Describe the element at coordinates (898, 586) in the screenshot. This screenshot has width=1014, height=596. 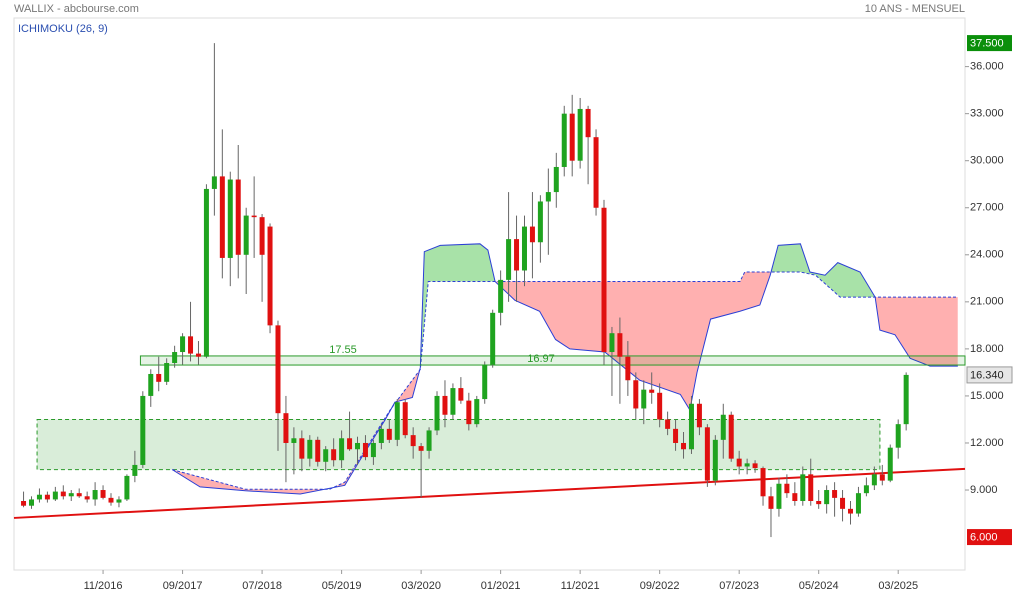
I see `x-tick-label: 03/2025` at that location.